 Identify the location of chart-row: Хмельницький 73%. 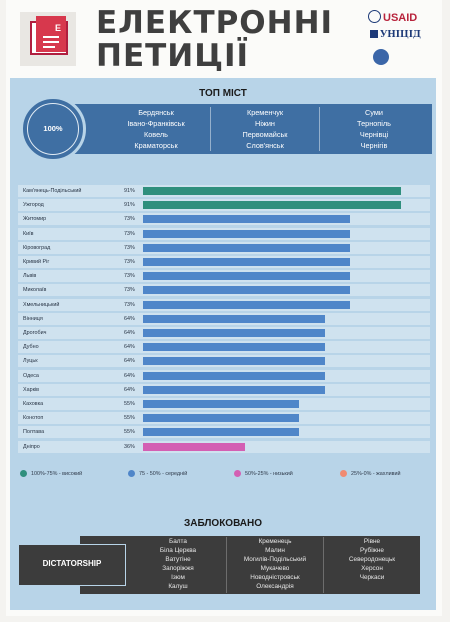
(224, 304).